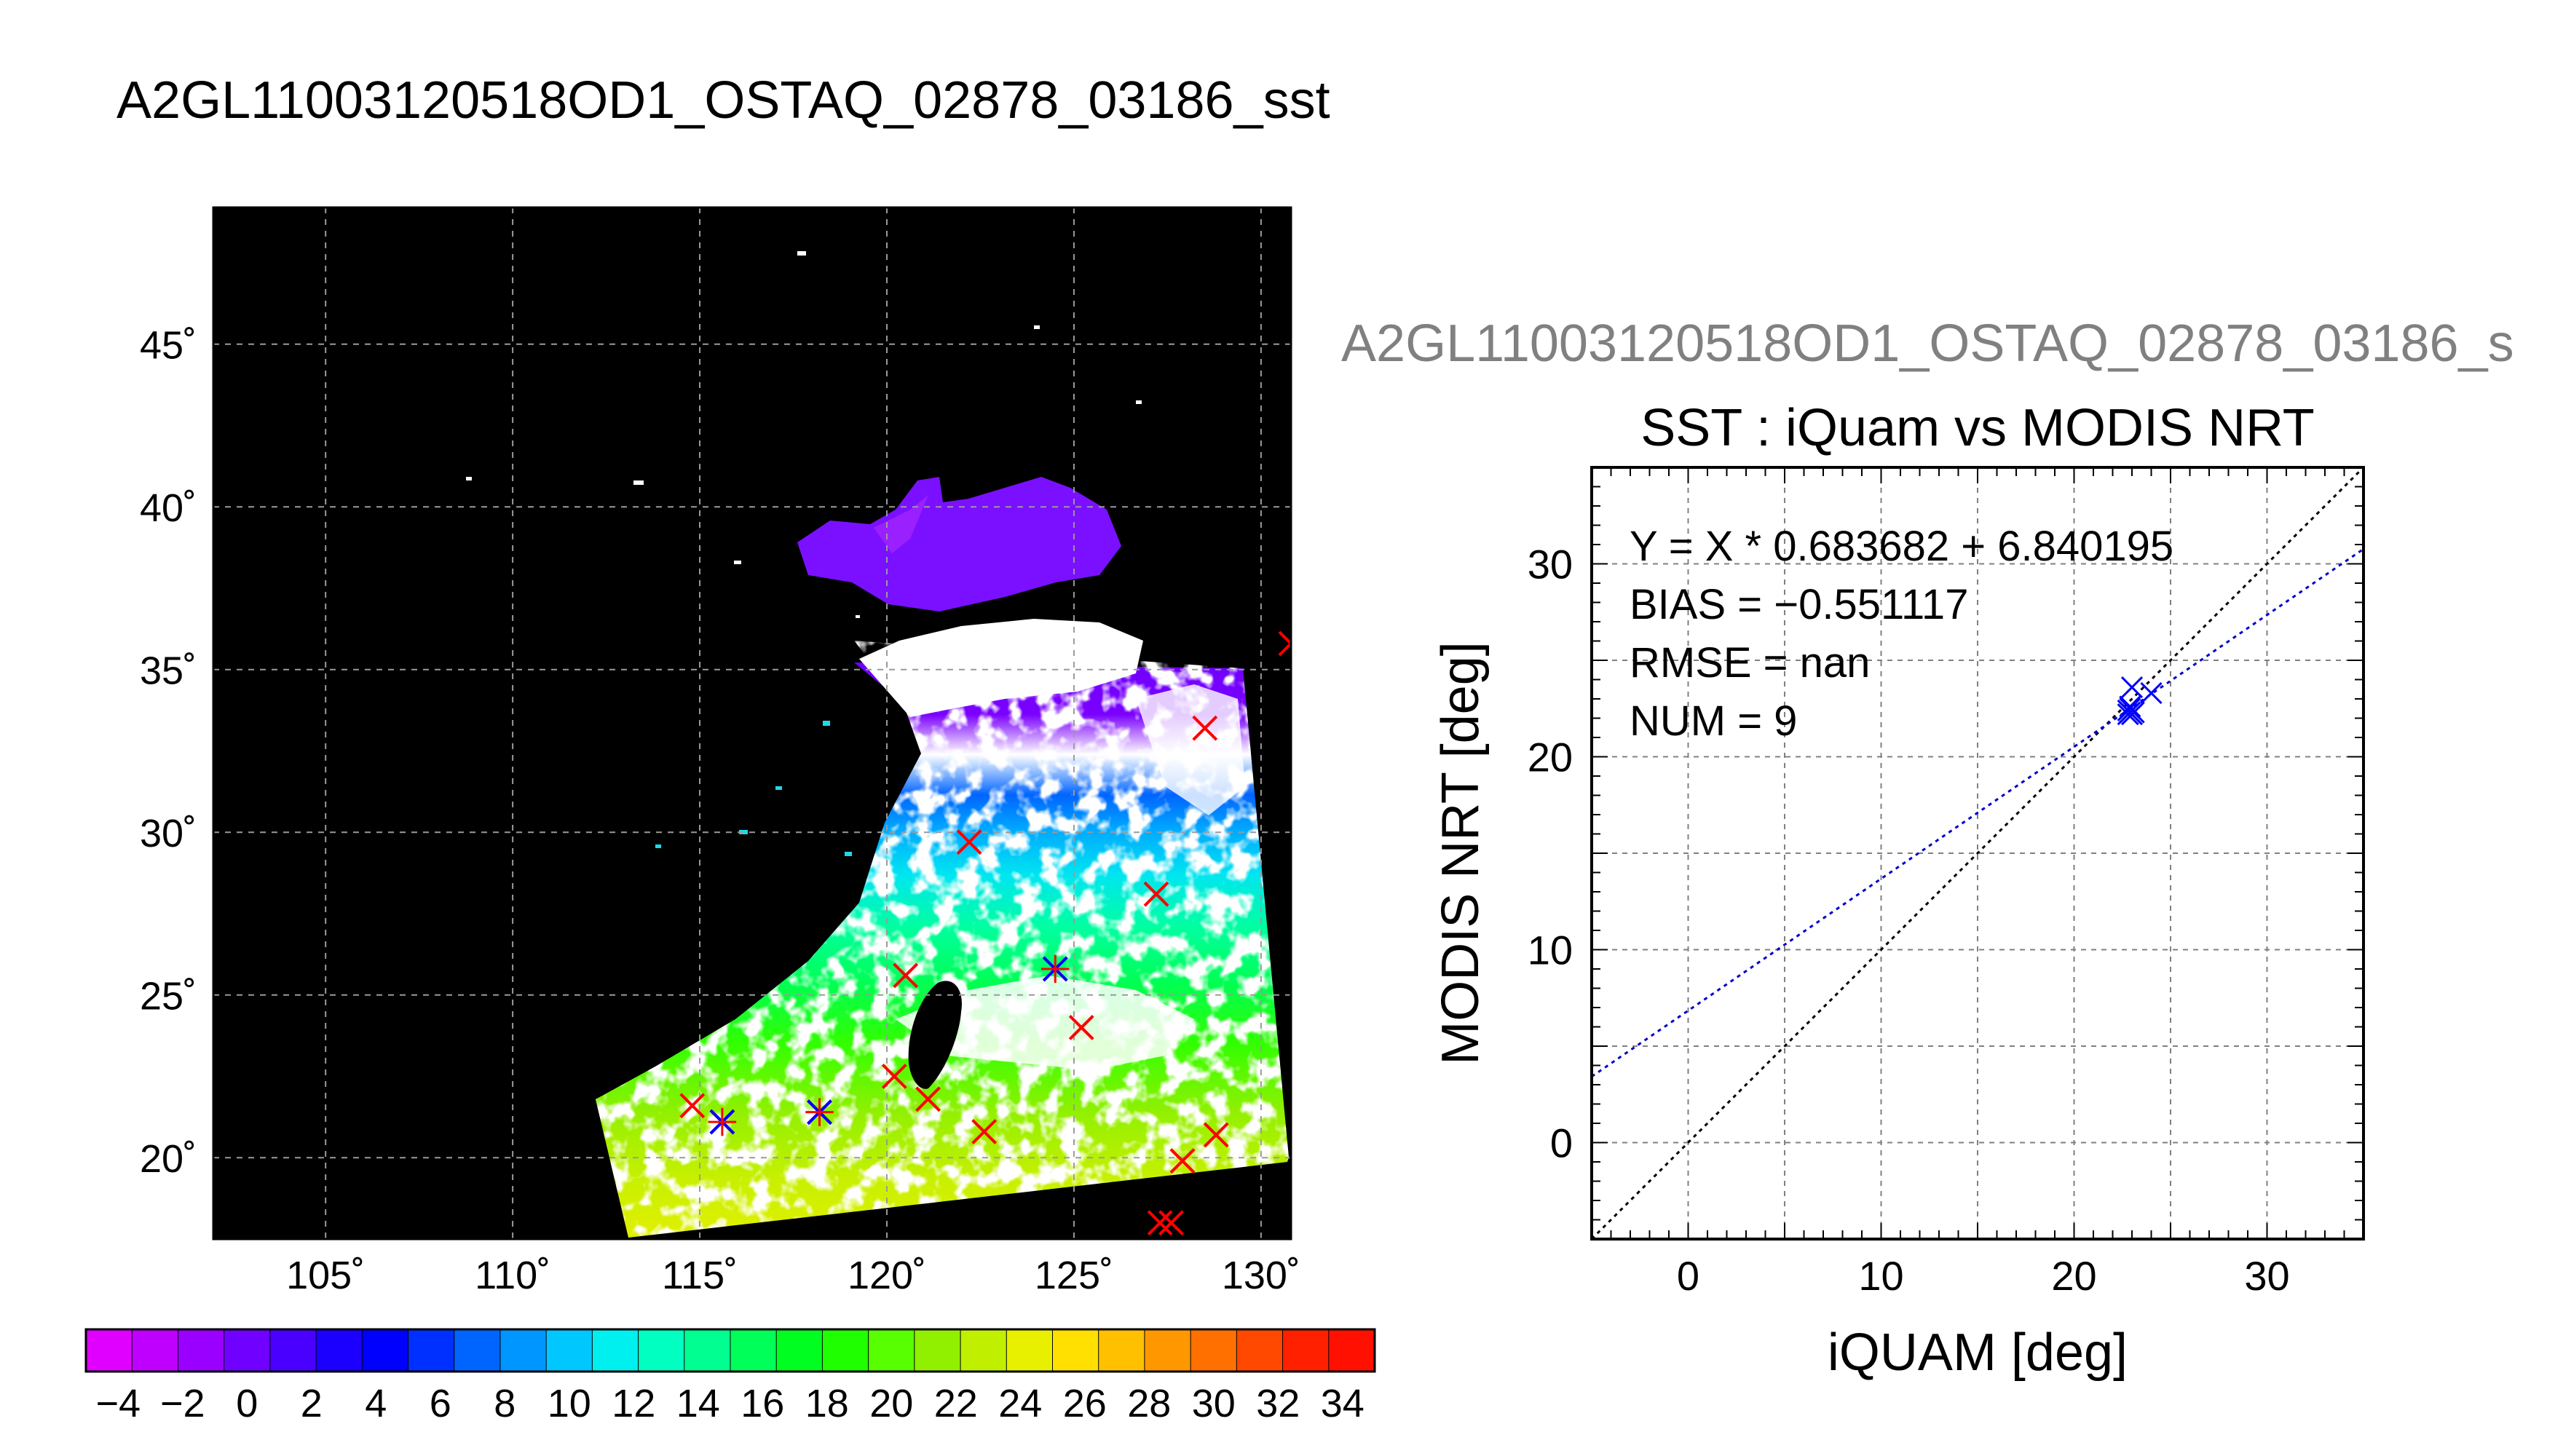 Image resolution: width=2555 pixels, height=1456 pixels. What do you see at coordinates (1977, 428) in the screenshot?
I see `scatter-title: SST : iQuam vs MODIS NRT` at bounding box center [1977, 428].